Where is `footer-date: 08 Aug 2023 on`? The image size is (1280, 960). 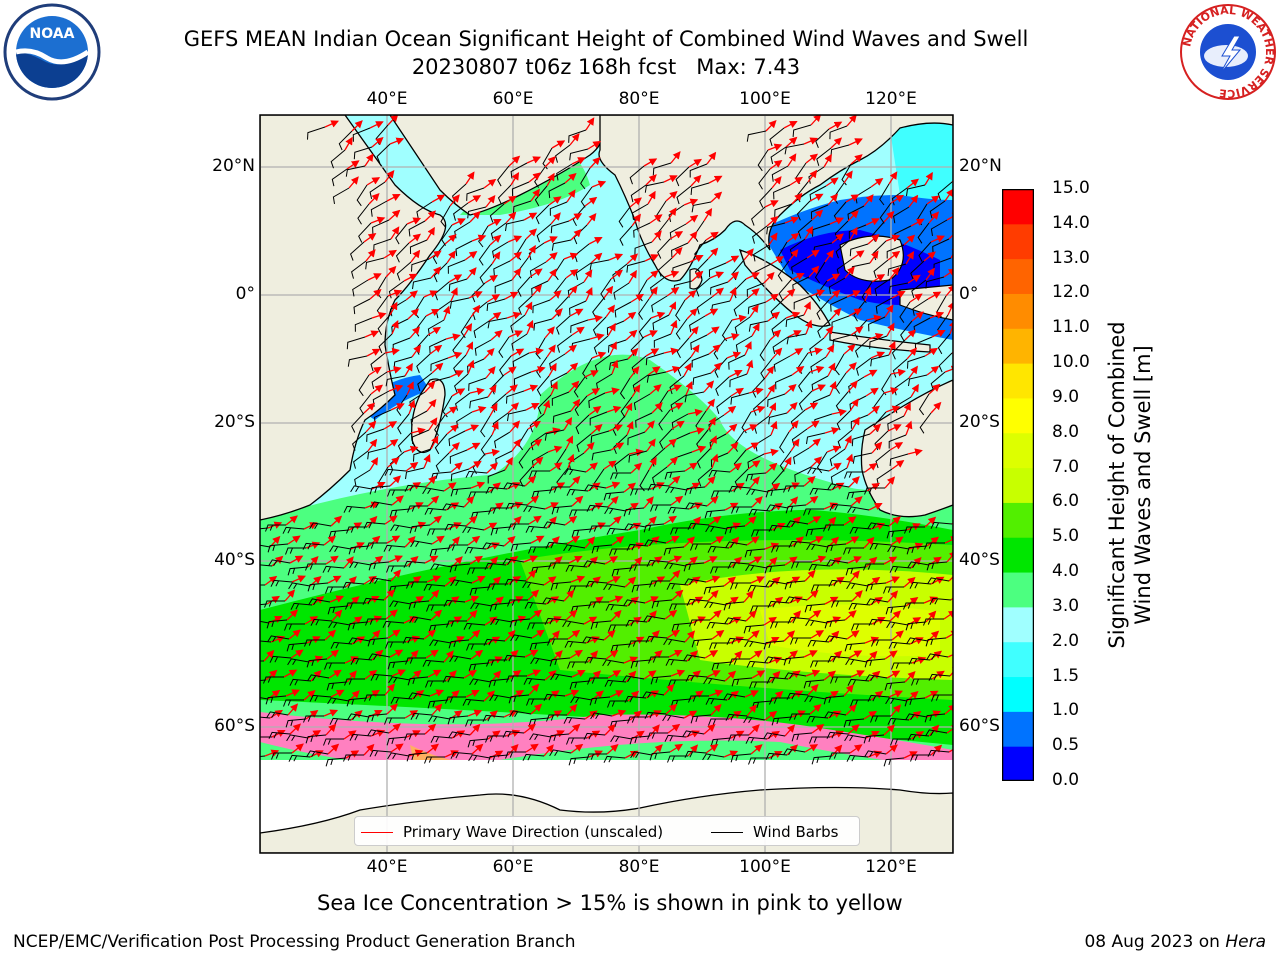
footer-date: 08 Aug 2023 on is located at coordinates (1155, 942).